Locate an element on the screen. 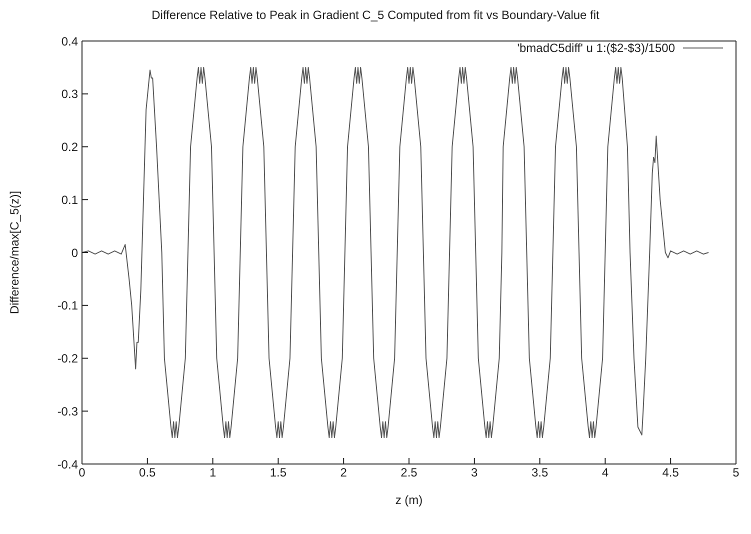 The height and width of the screenshot is (534, 751). y-tick-label: 0.2 is located at coordinates (69, 147).